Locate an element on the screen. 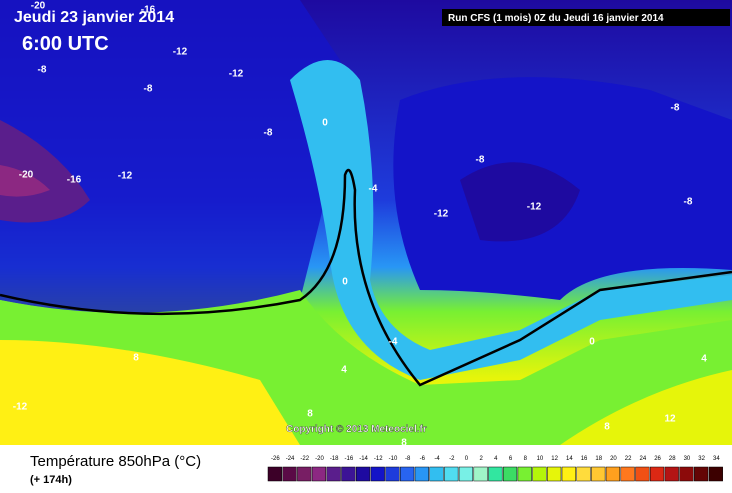 The width and height of the screenshot is (732, 493). colorbar-tick-label: 34 is located at coordinates (716, 459).